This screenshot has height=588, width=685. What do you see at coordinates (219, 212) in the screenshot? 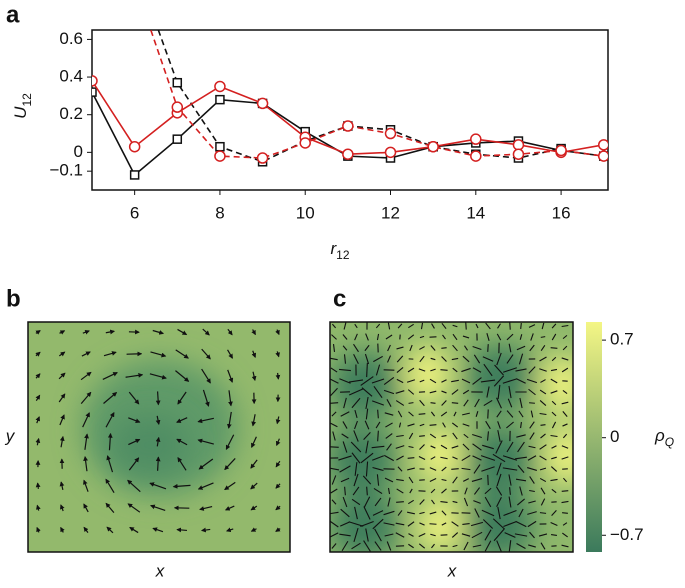
I see `x-tick-label: 8` at bounding box center [219, 212].